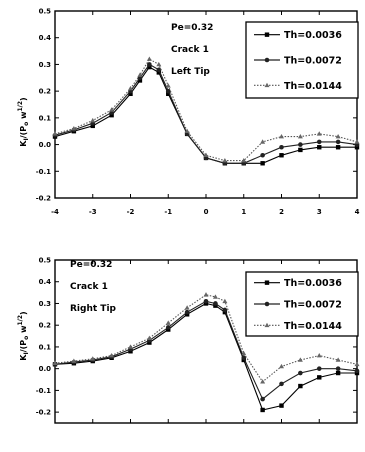 This screenshot has width=365, height=452. Describe the element at coordinates (206, 212) in the screenshot. I see `x-tick-label: 0` at that location.